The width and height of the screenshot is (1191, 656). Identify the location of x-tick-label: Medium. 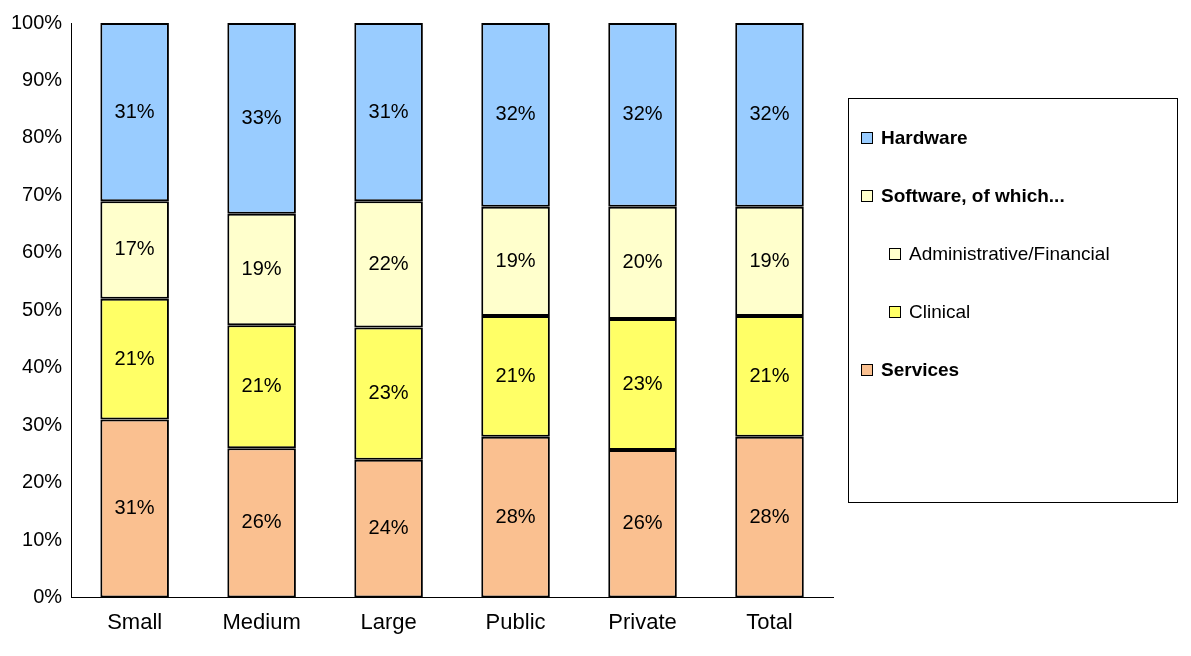
(261, 621).